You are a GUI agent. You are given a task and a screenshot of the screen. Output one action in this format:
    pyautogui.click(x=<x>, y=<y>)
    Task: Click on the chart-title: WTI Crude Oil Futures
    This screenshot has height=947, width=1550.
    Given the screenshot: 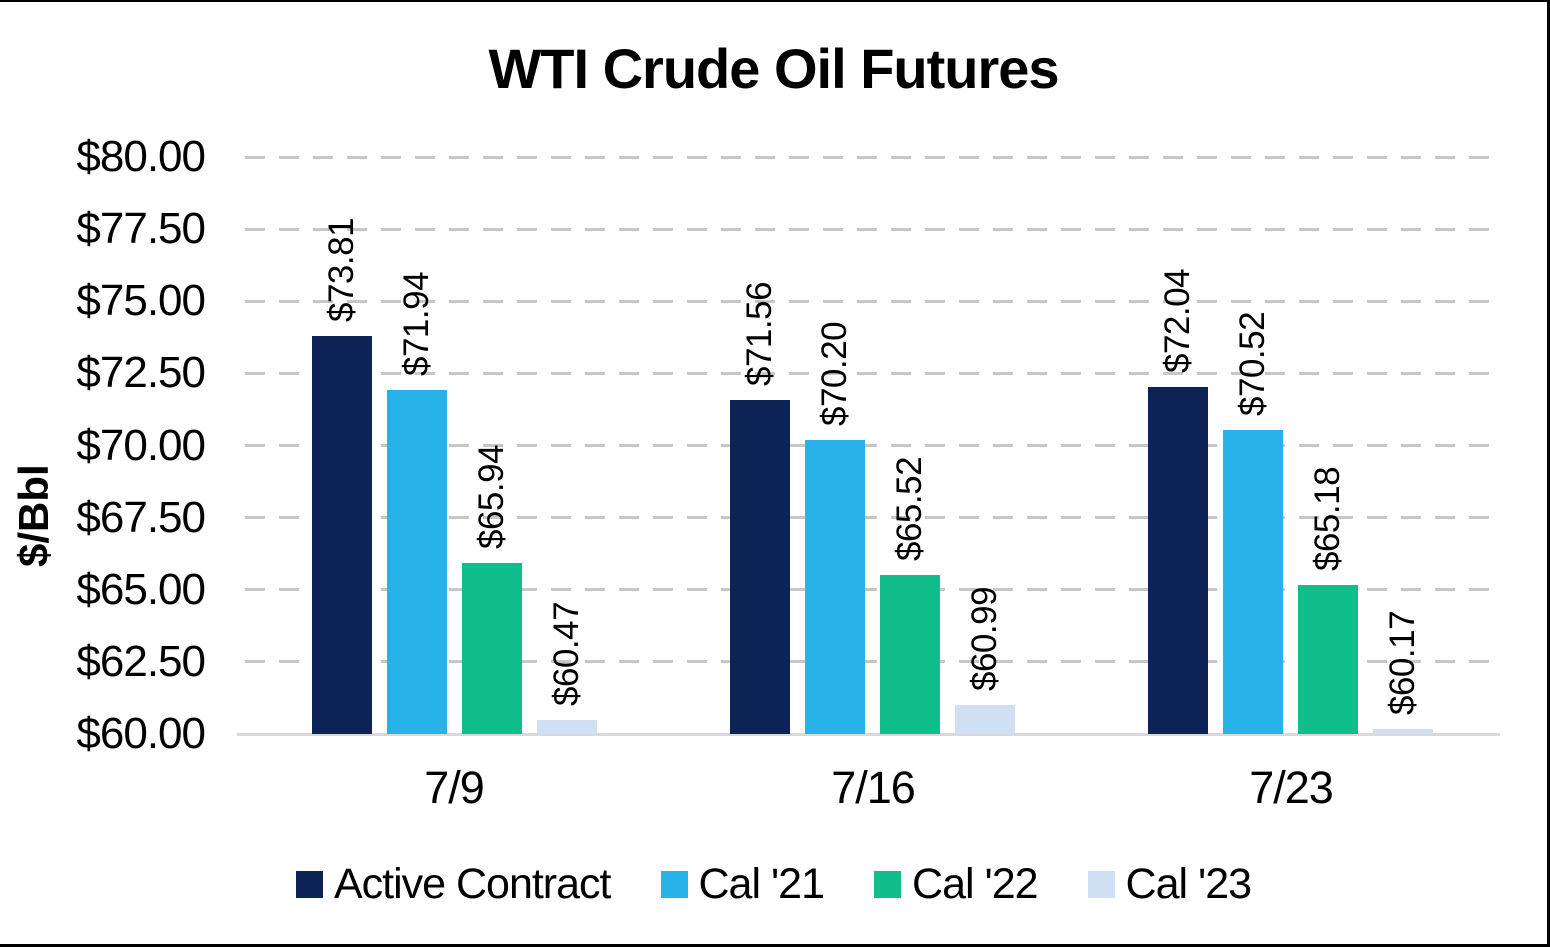 What is the action you would take?
    pyautogui.click(x=773, y=68)
    